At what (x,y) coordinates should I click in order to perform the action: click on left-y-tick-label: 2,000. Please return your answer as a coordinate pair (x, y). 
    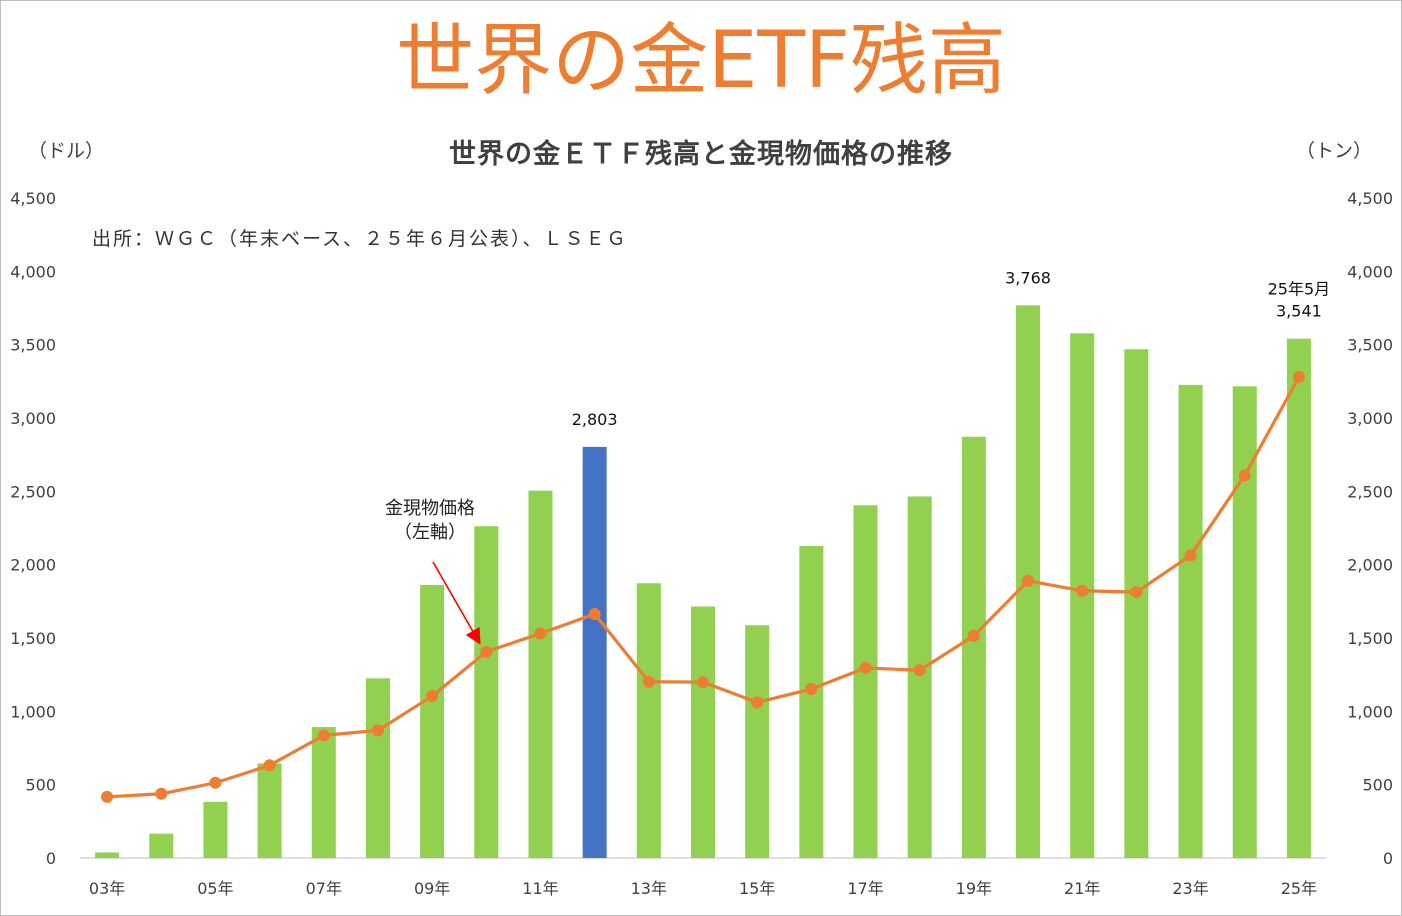
    Looking at the image, I should click on (33, 565).